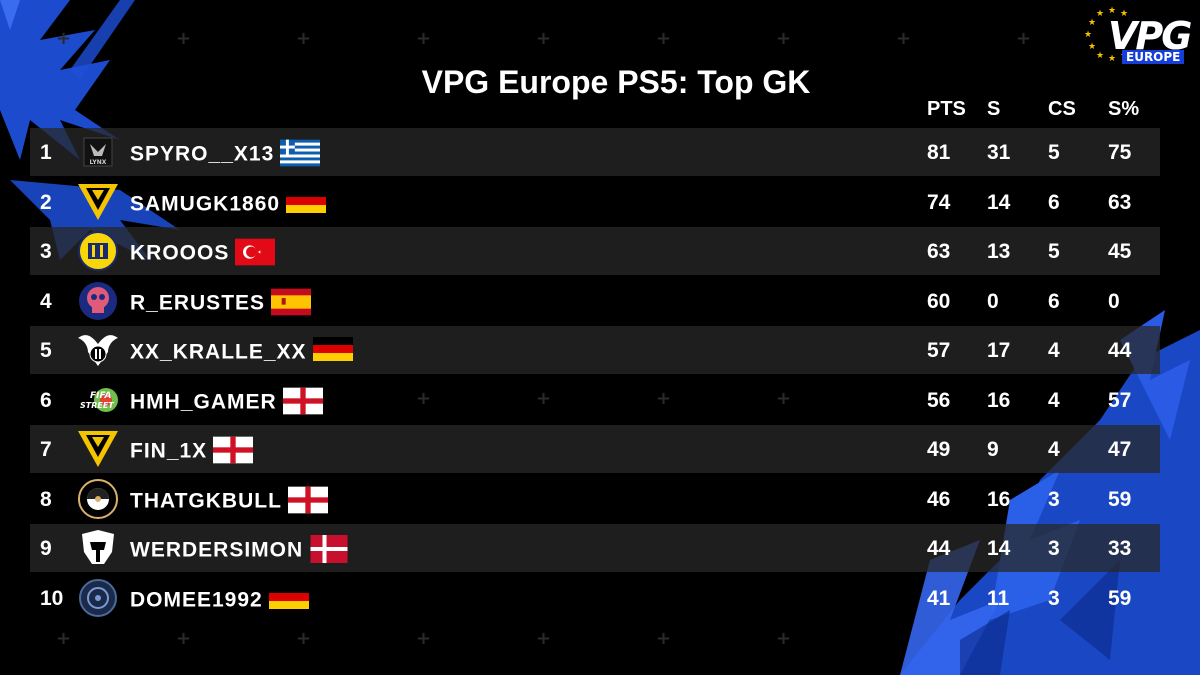 The image size is (1200, 675). I want to click on pts-cell: 44, so click(939, 548).